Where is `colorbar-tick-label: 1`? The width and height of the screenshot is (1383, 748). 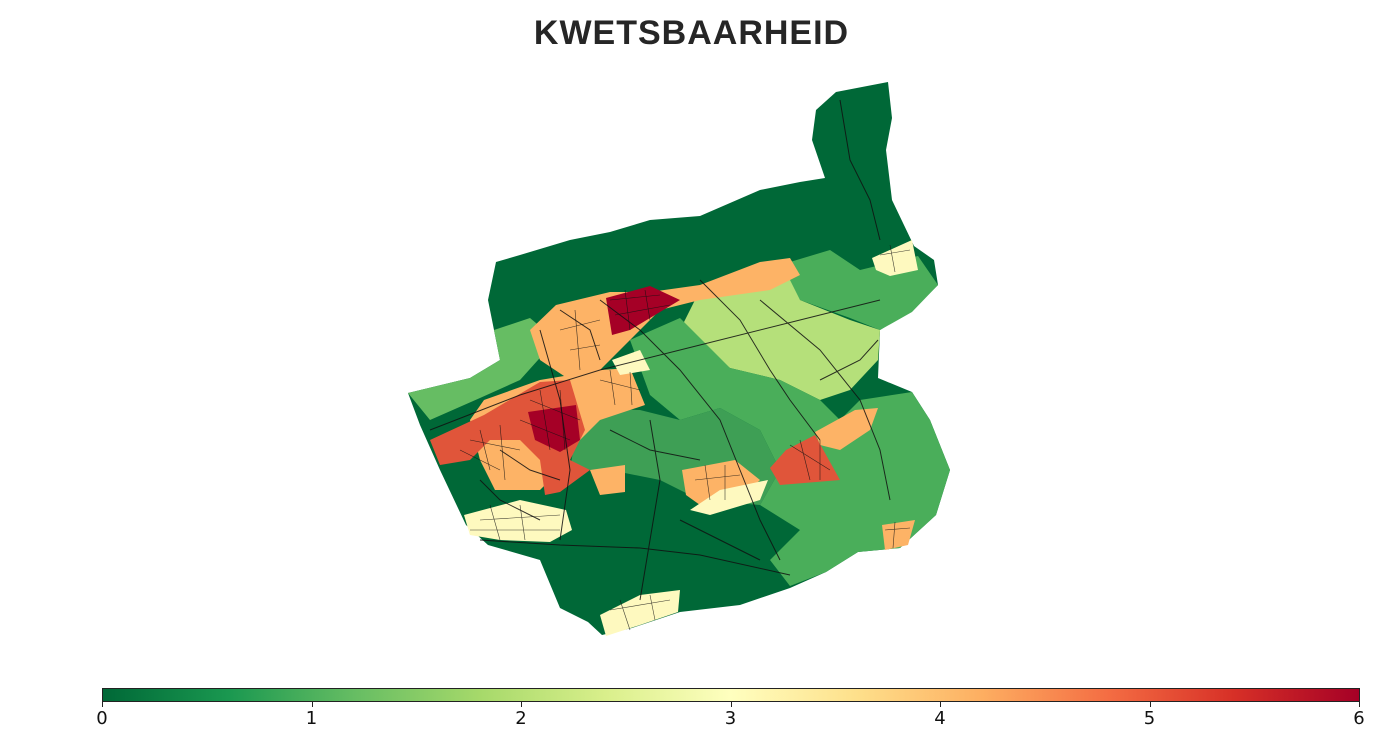
colorbar-tick-label: 1 is located at coordinates (311, 718).